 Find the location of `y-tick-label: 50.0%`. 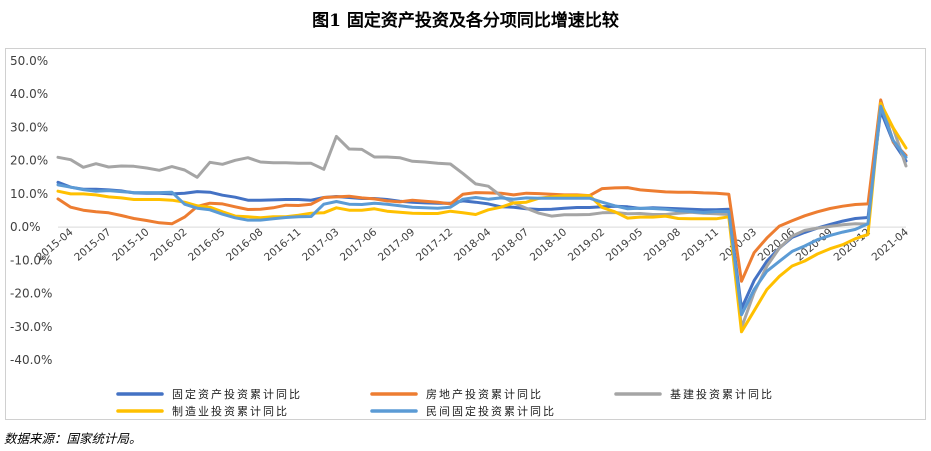

y-tick-label: 50.0% is located at coordinates (29, 61).